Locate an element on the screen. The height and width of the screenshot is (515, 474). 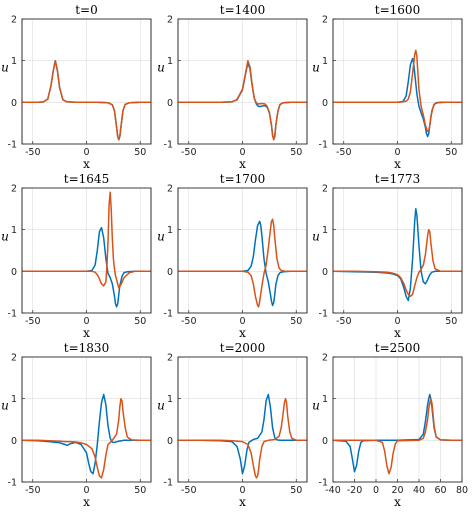
x-tick-label: -40 is located at coordinates (333, 490).